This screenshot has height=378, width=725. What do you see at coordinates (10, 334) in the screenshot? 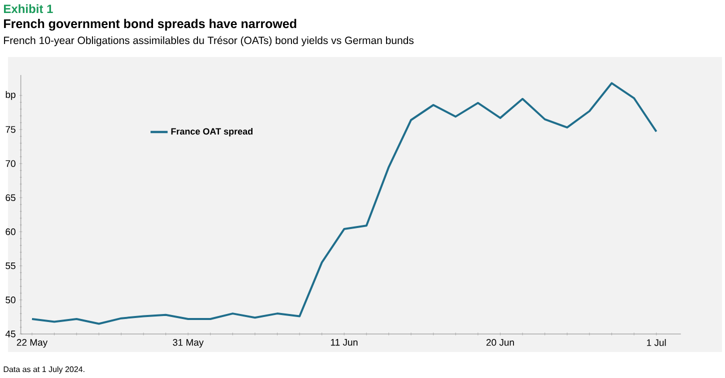
I see `y-tick-label: 45` at bounding box center [10, 334].